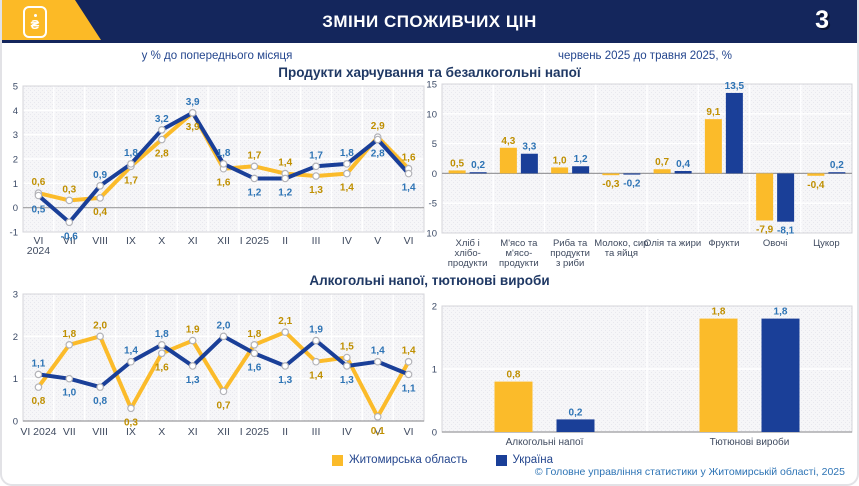 The image size is (859, 486). What do you see at coordinates (533, 460) in the screenshot?
I see `legend-label-ukraine: Україна` at bounding box center [533, 460].